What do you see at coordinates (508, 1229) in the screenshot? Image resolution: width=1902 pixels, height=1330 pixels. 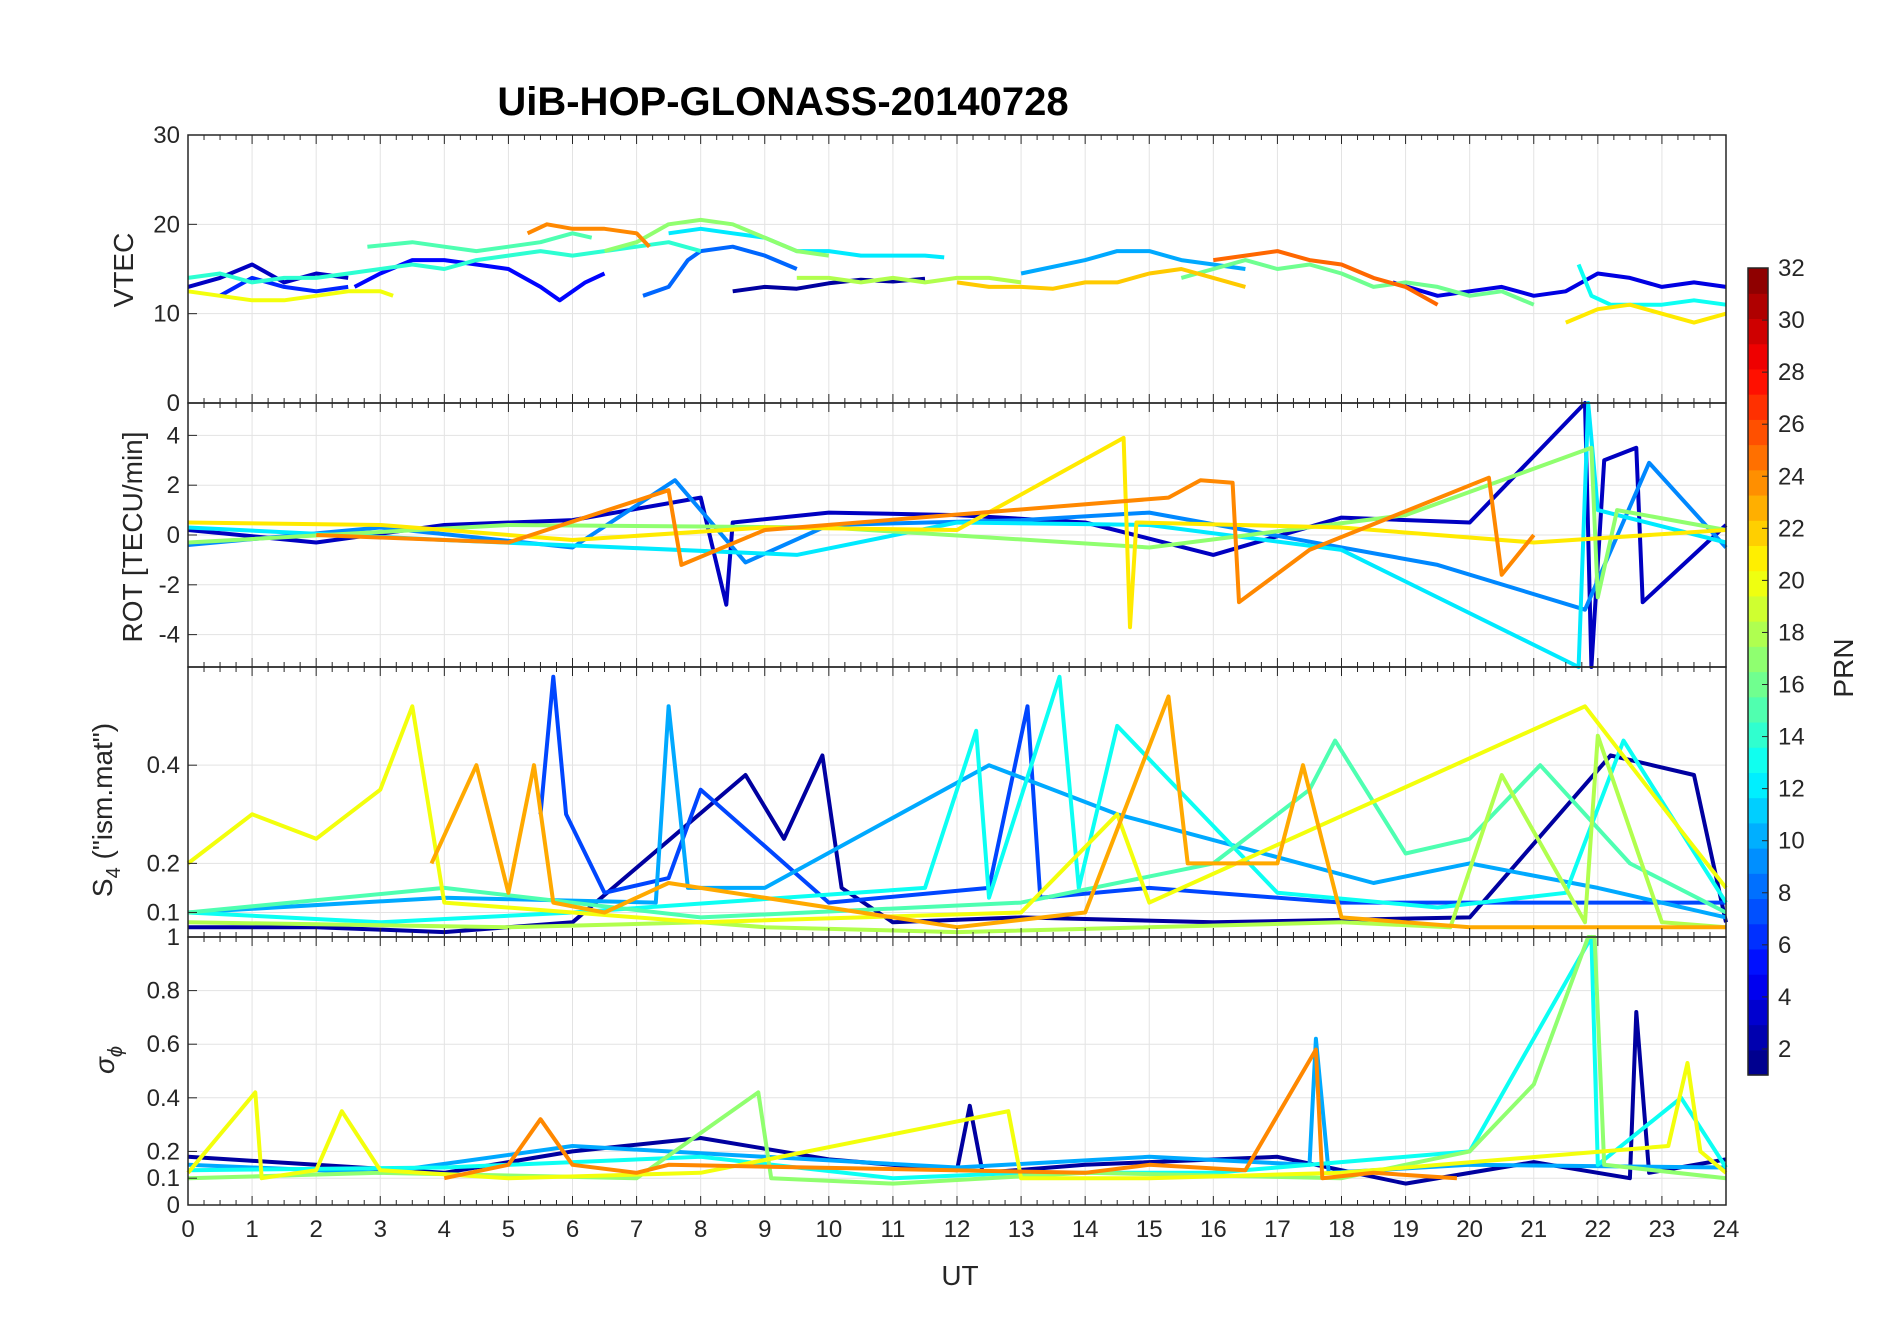 I see `x-tick-label: 5` at bounding box center [508, 1229].